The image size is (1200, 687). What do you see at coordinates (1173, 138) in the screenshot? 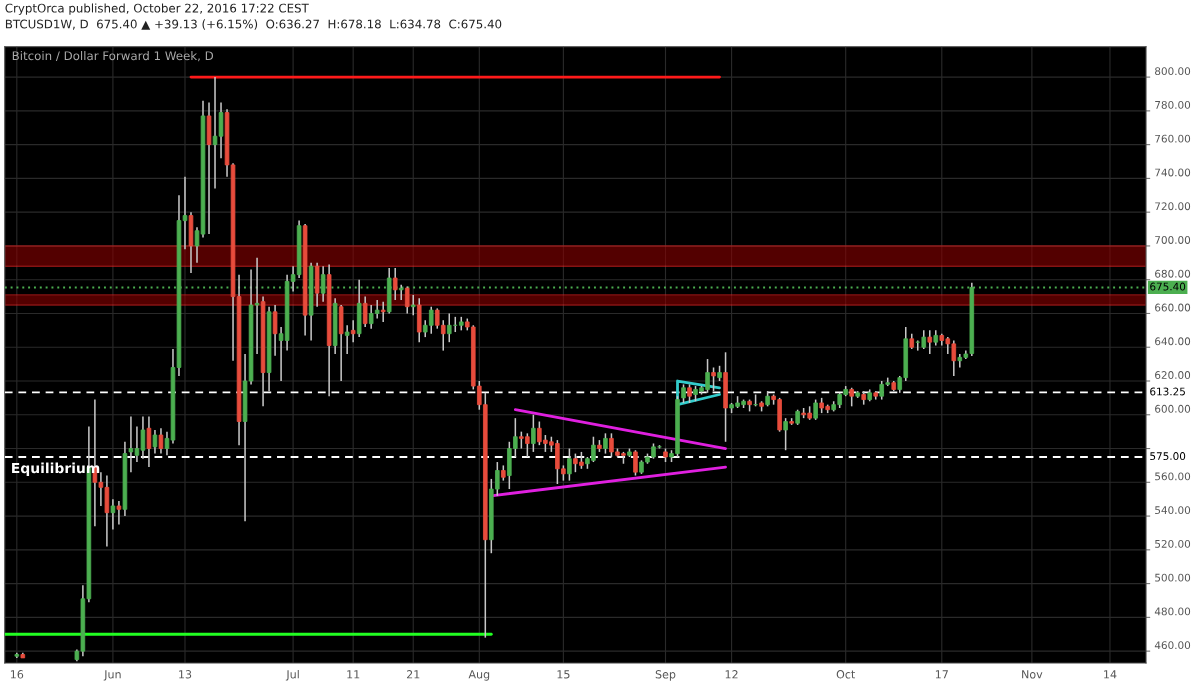
I see `y-tick-label: 760.00` at bounding box center [1173, 138].